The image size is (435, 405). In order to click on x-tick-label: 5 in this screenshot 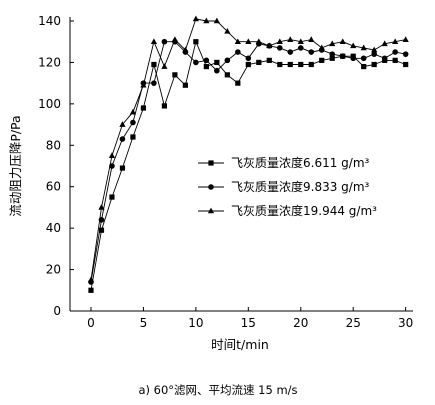, I will do `click(144, 323)`.